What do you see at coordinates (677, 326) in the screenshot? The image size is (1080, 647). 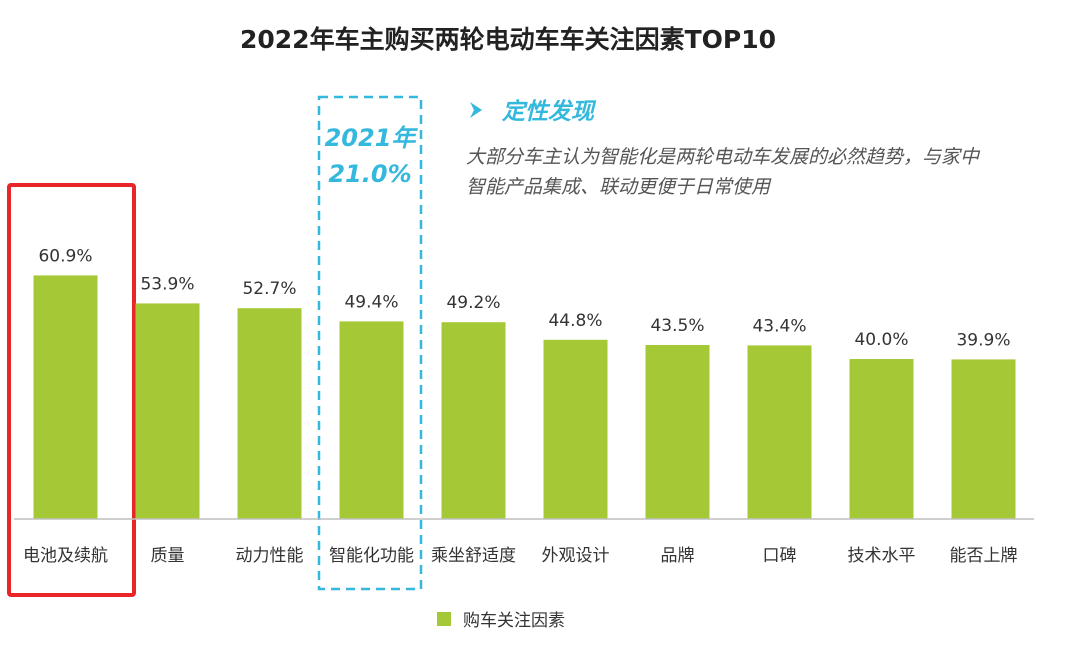 I see `bar-value-label: 43.5%` at bounding box center [677, 326].